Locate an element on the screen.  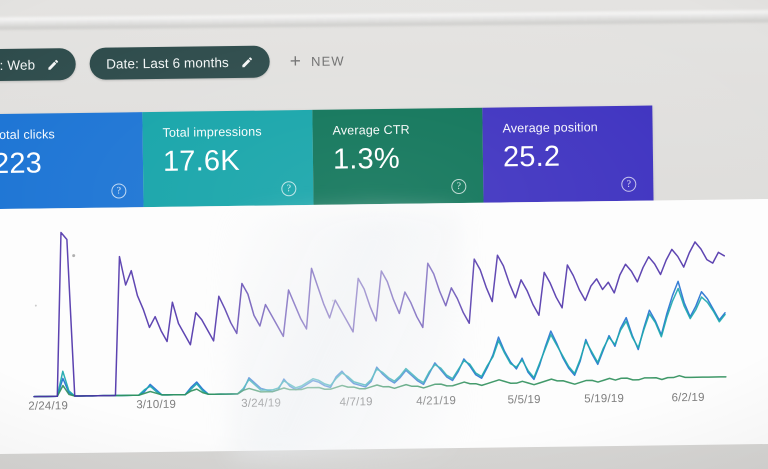
metric-card-average-ctr: Average CTR 1.3% ? is located at coordinates (398, 156).